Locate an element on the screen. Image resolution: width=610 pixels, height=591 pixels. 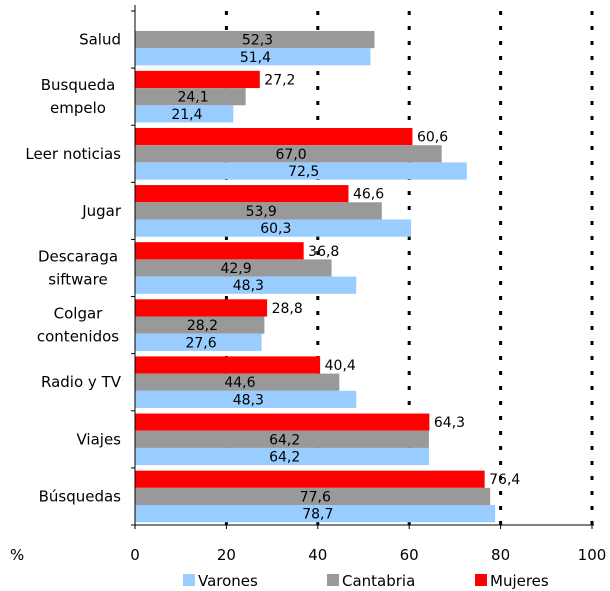
data-label: 64,3 is located at coordinates (449, 423).